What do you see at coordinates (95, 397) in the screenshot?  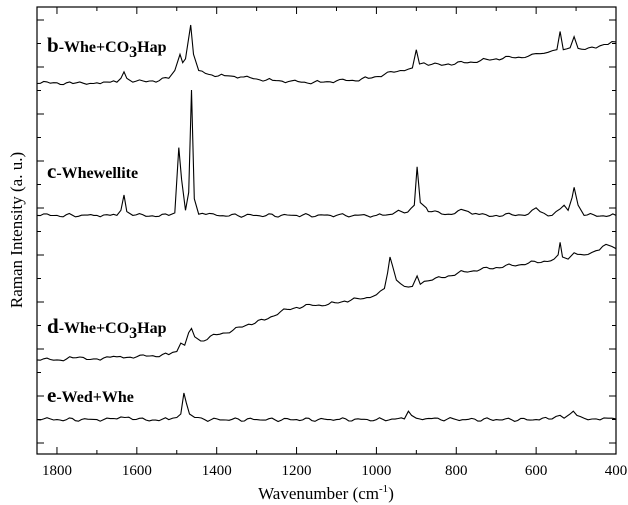 I see `spectrum-label-text: -Wed+Whe` at bounding box center [95, 397].